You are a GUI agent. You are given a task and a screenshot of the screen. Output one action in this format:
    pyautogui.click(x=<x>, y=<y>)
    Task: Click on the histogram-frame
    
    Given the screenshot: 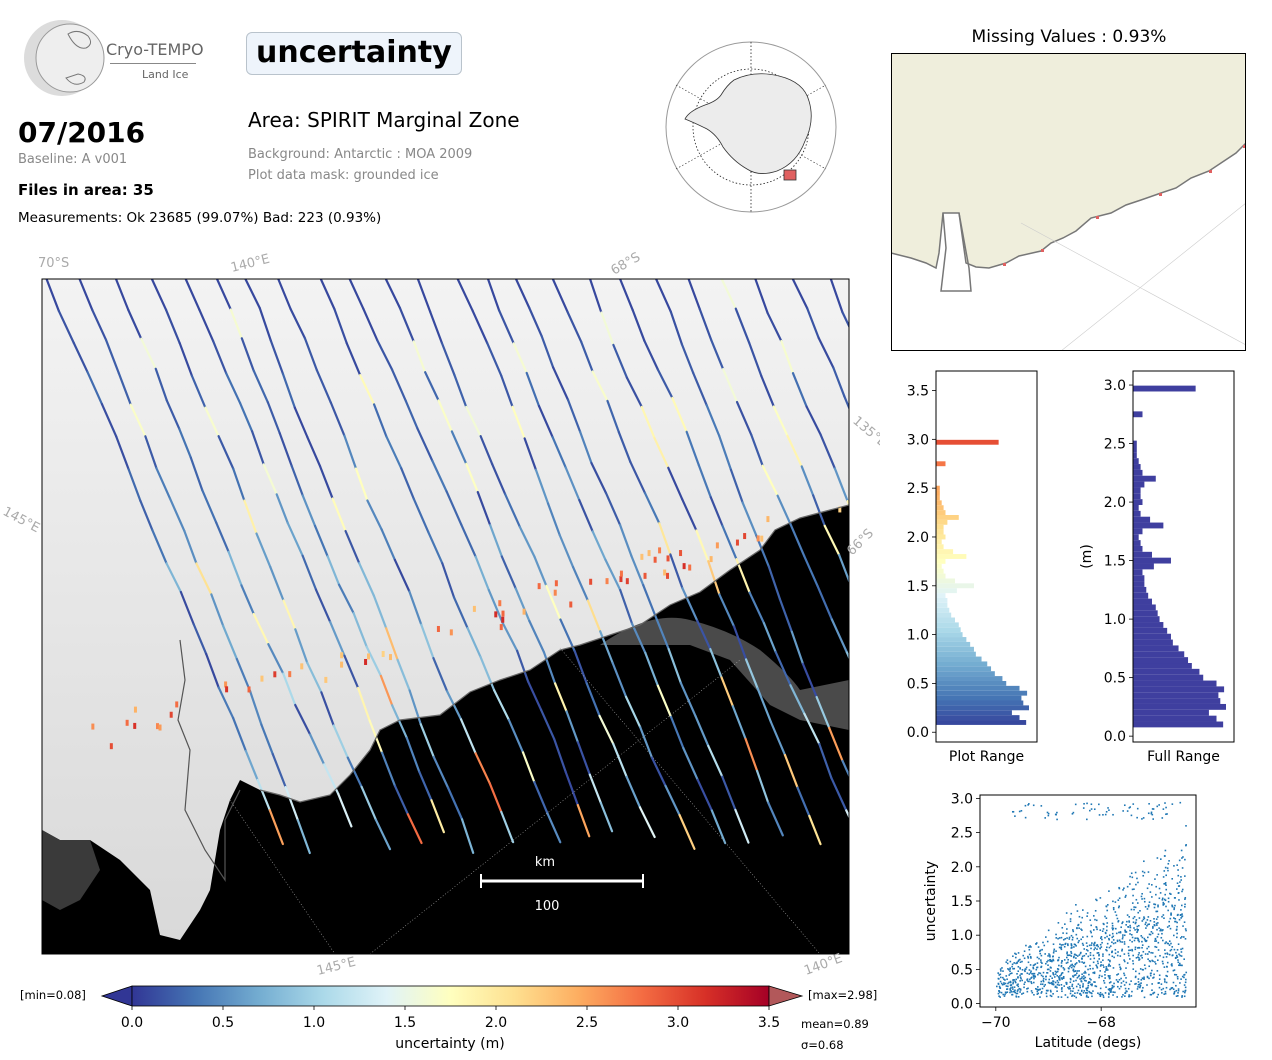 What is the action you would take?
    pyautogui.click(x=986, y=556)
    